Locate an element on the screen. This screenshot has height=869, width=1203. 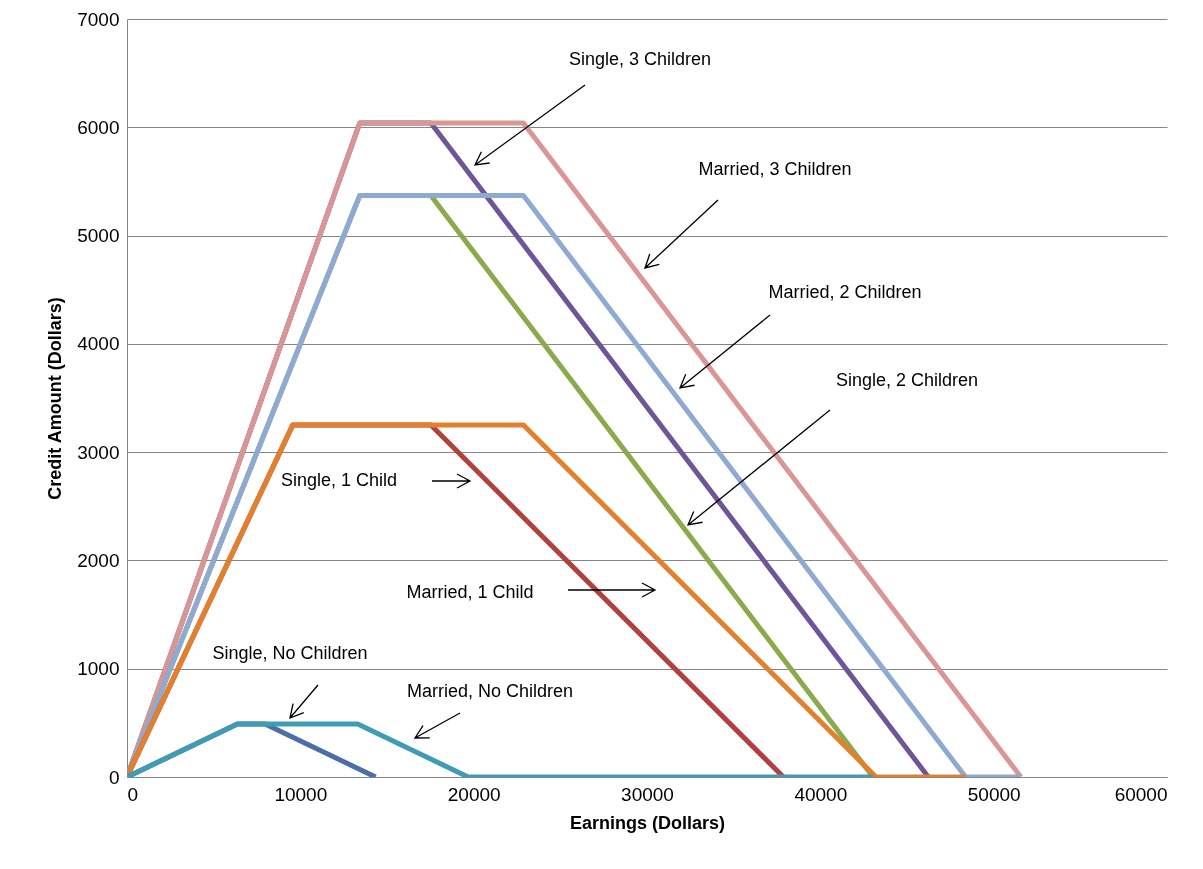
annotation: Married, No Children is located at coordinates (490, 691).